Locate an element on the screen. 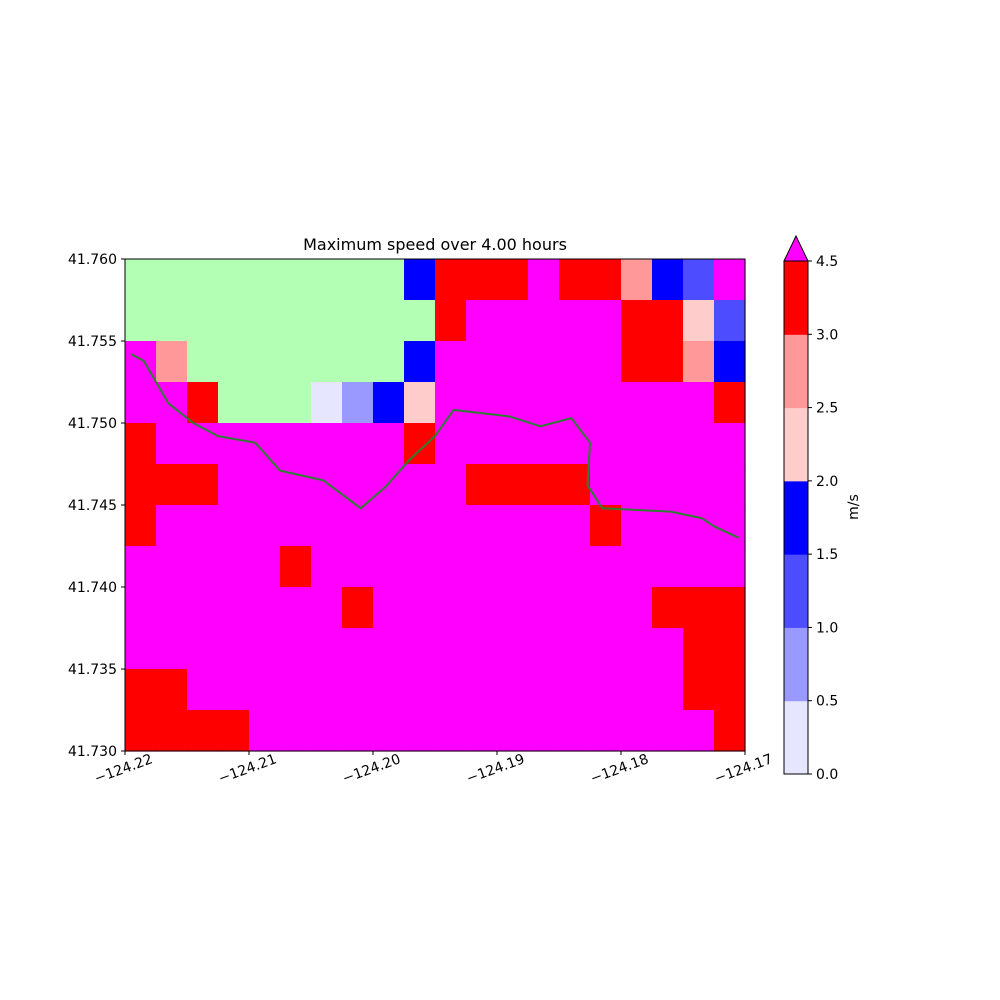  colorbar-tick-label: 0.5 is located at coordinates (827, 702).